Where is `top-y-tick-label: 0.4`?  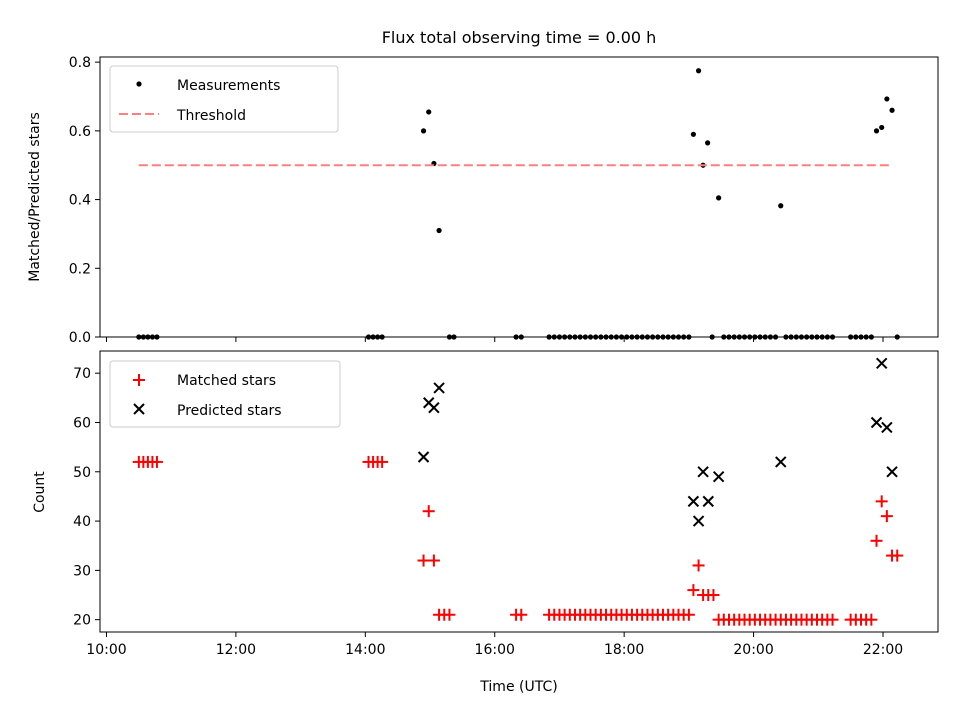 top-y-tick-label: 0.4 is located at coordinates (80, 201).